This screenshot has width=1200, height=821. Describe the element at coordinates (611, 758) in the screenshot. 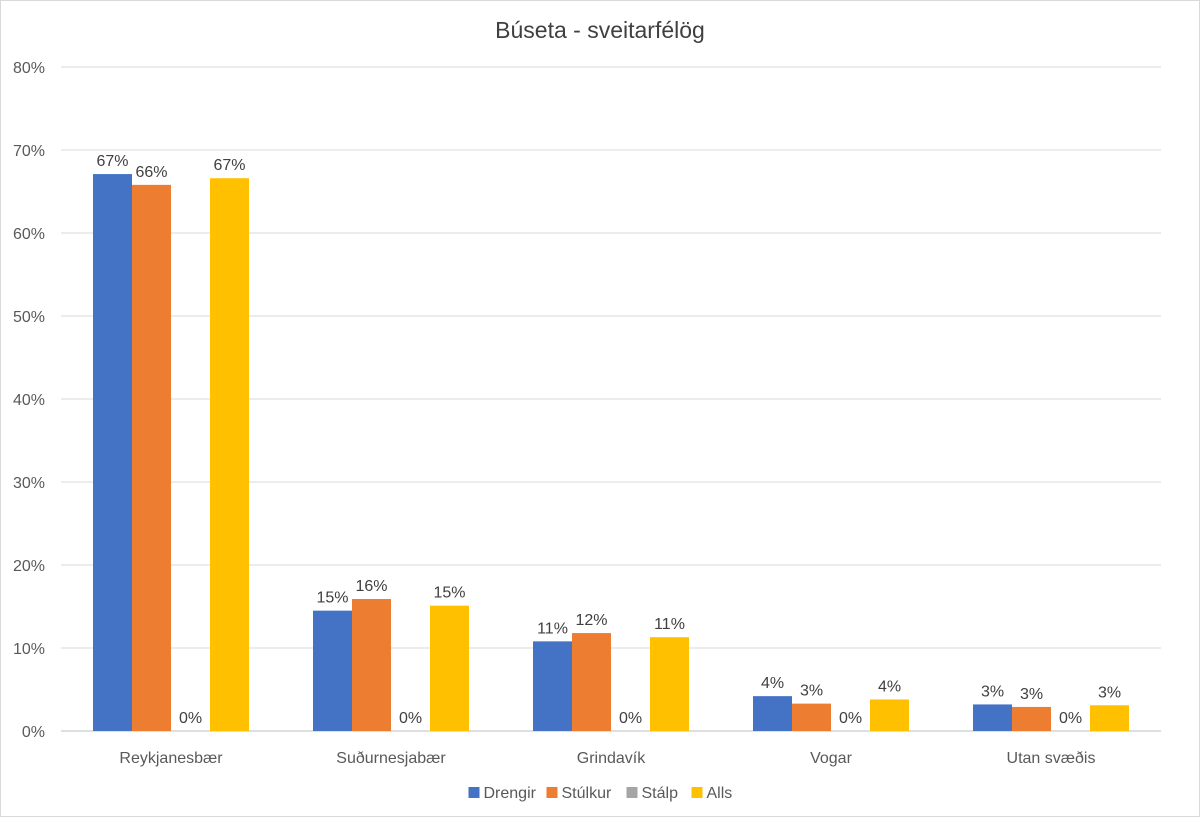

I see `x-tick-label: Grindavík` at that location.